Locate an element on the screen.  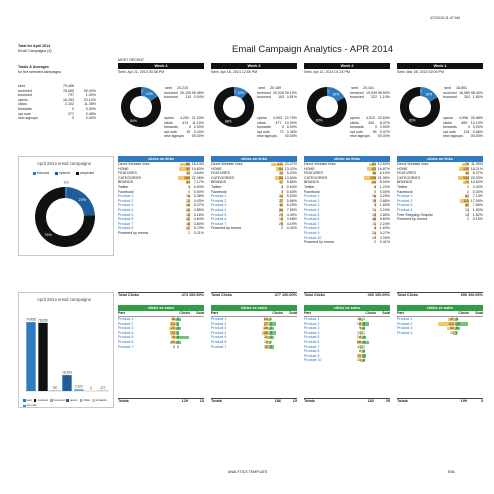
link-clicks-value: 25 is located at coordinates (188, 205).